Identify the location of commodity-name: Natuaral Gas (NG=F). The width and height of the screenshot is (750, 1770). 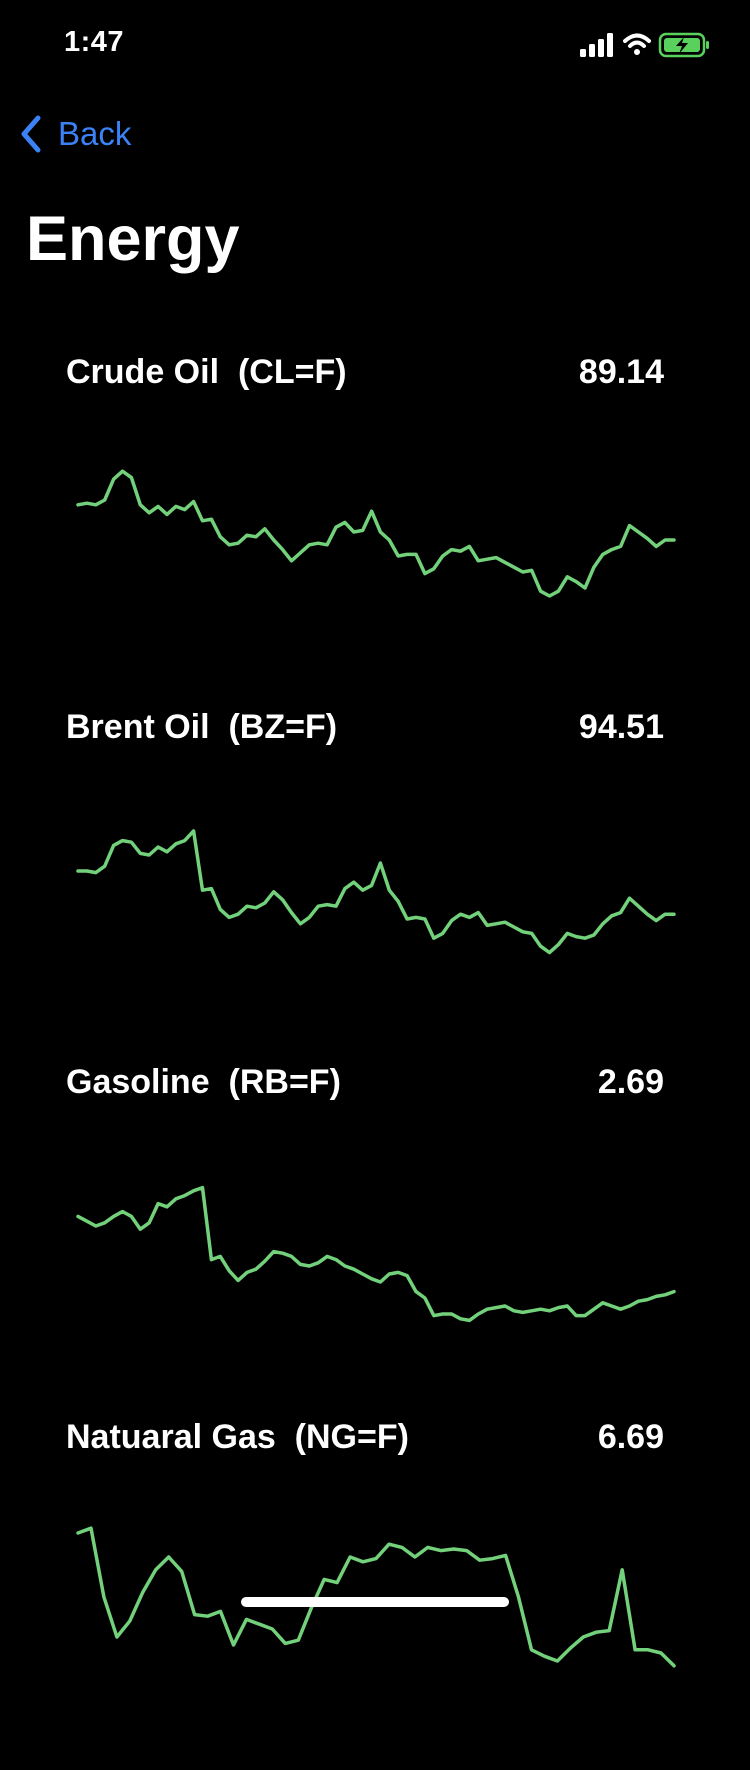
(237, 1437).